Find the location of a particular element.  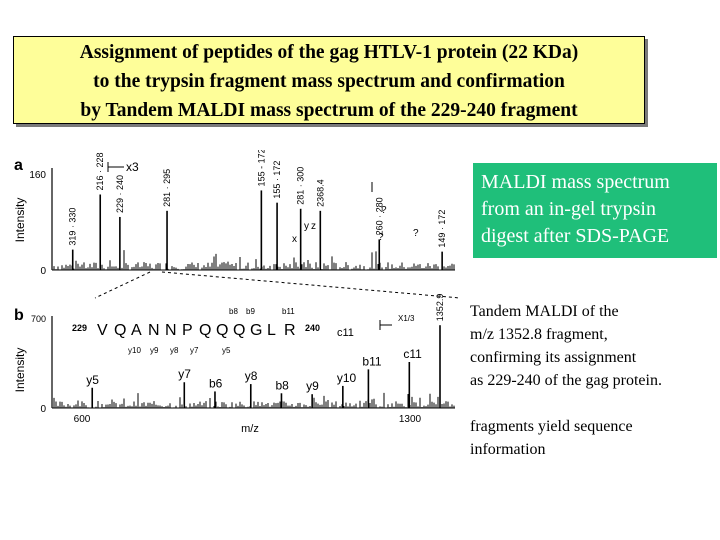

tandem-caption-line-3: confirming its assignment is located at coordinates (553, 357).